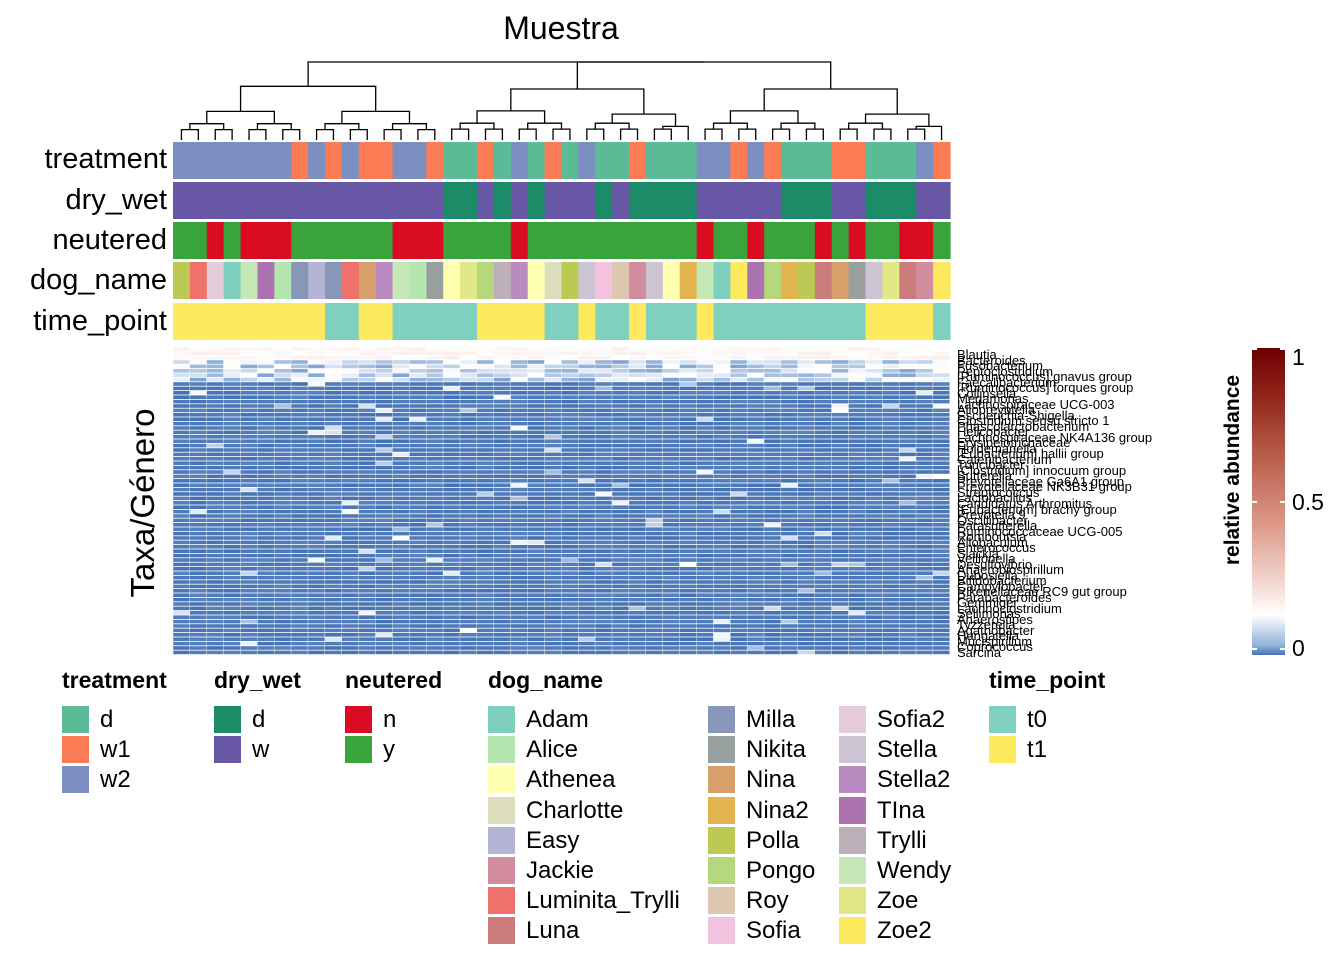 This screenshot has width=1344, height=960. Describe the element at coordinates (773, 200) in the screenshot. I see `annotation-cell-dry_wet` at that location.